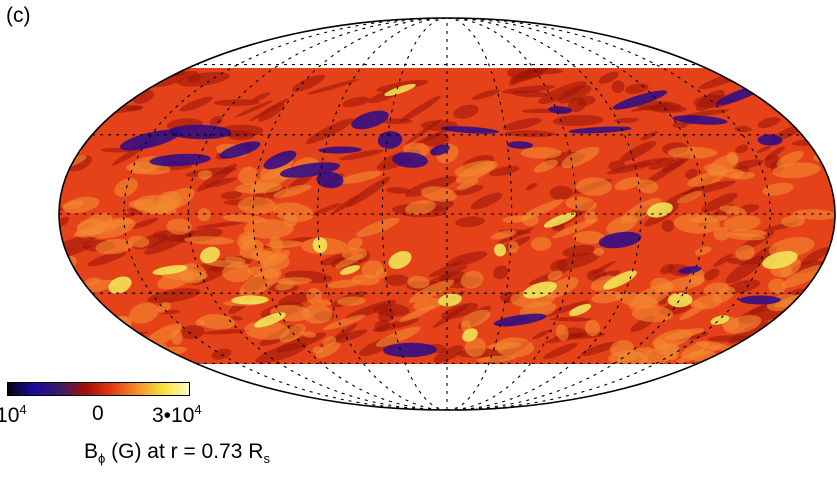 The image size is (837, 484). Describe the element at coordinates (98, 389) in the screenshot. I see `colorbar` at that location.